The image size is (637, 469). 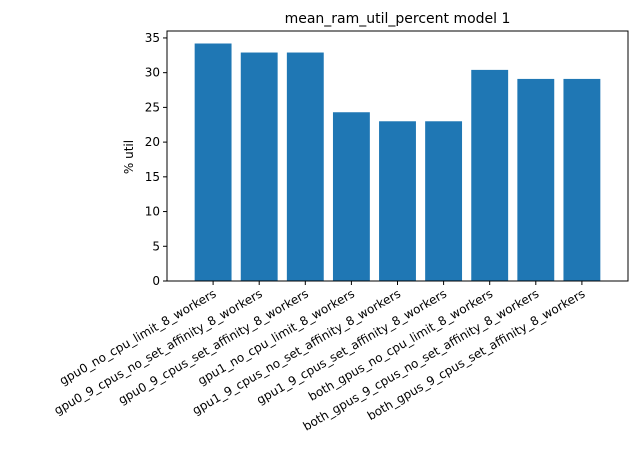 I want to click on y-tick-label: 5, so click(x=156, y=246).